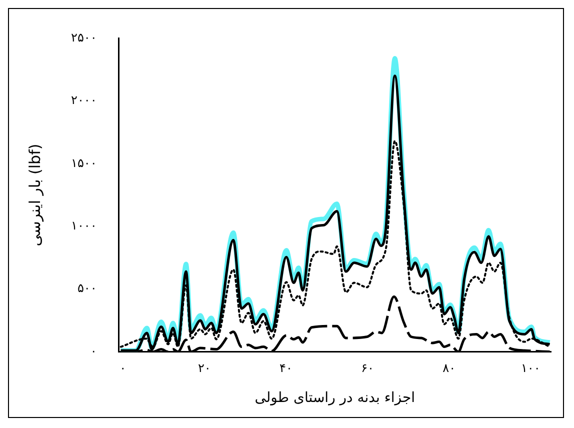 This screenshot has height=428, width=574. What do you see at coordinates (84, 100) in the screenshot?
I see `y-tick-label: ۲۰۰۰` at bounding box center [84, 100].